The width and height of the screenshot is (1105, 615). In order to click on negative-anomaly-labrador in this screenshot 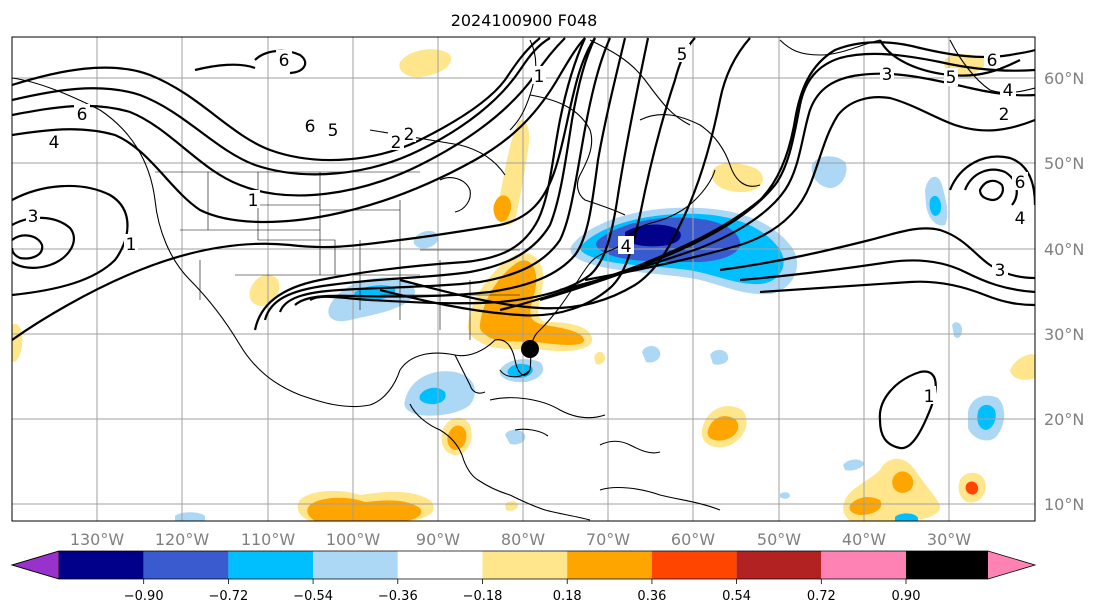, I will do `click(829, 172)`.